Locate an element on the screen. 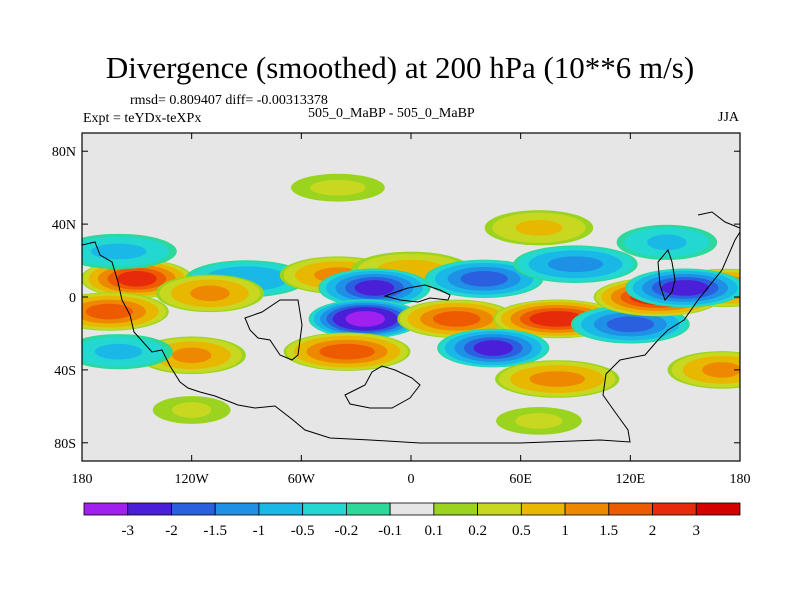 The height and width of the screenshot is (600, 800). experiment-label: Expt = teYDx-teXPx is located at coordinates (142, 118).